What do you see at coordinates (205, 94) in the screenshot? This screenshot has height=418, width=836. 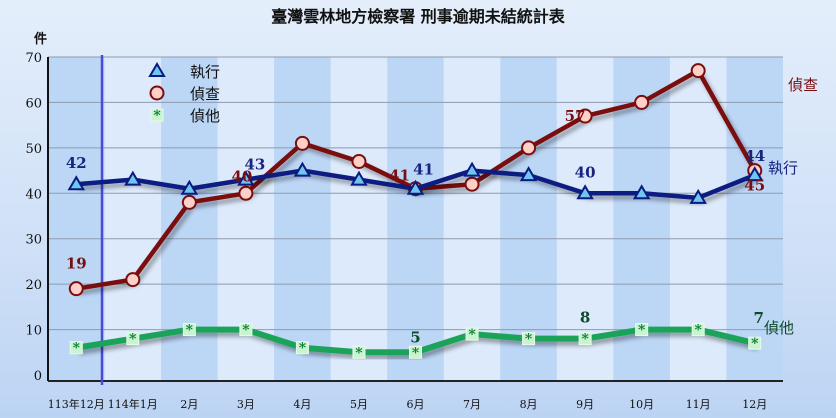 I see `legend-label: 偵查` at bounding box center [205, 94].